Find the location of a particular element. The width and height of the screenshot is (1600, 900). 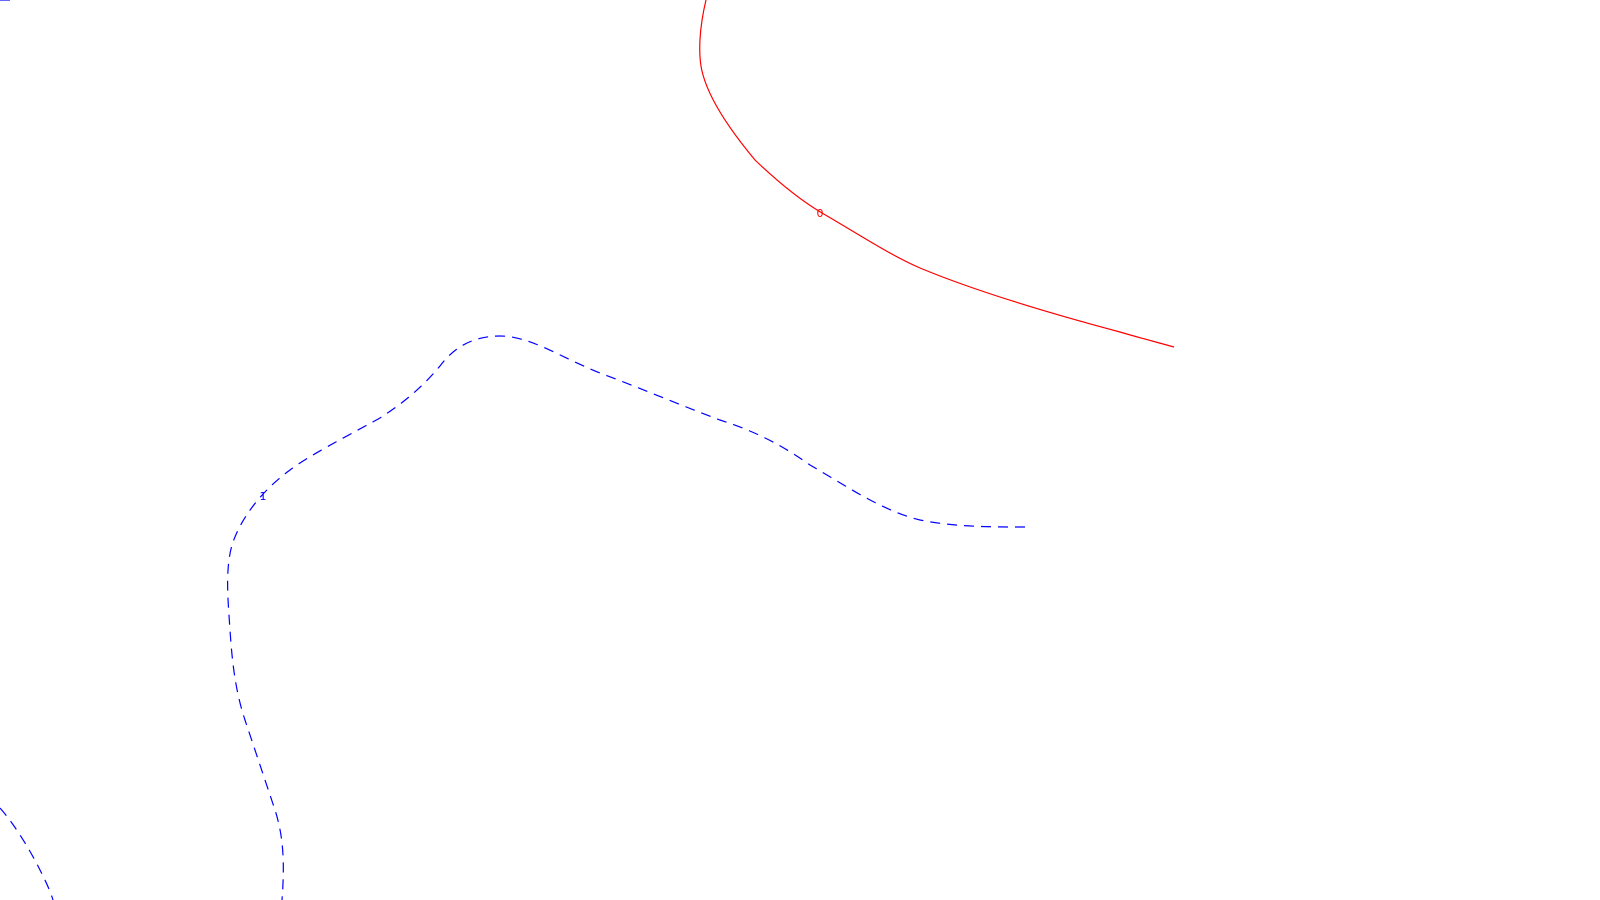

contour-1-corner-path is located at coordinates (27, 853).